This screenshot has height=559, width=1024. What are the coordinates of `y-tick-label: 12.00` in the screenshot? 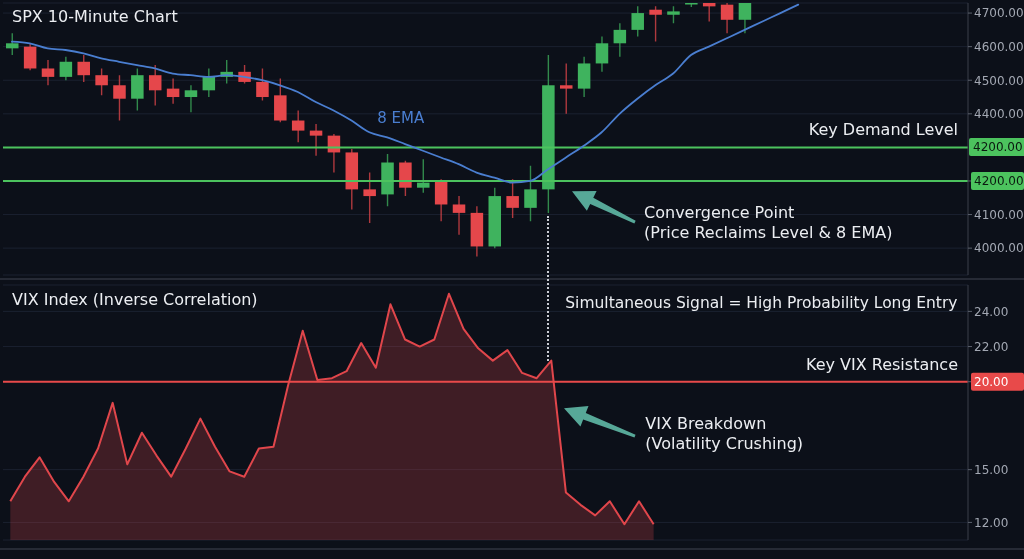 It's located at (991, 522).